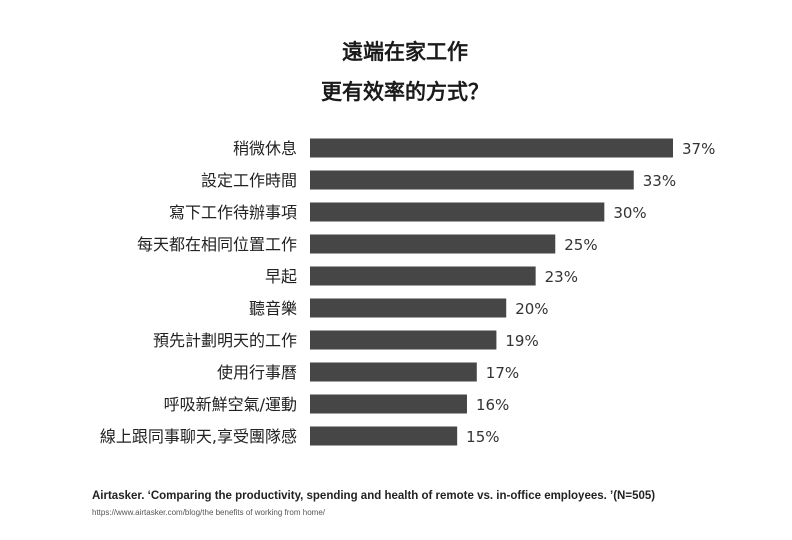  Describe the element at coordinates (230, 404) in the screenshot. I see `category-label: 呼吸新鮮空氣/運動` at that location.